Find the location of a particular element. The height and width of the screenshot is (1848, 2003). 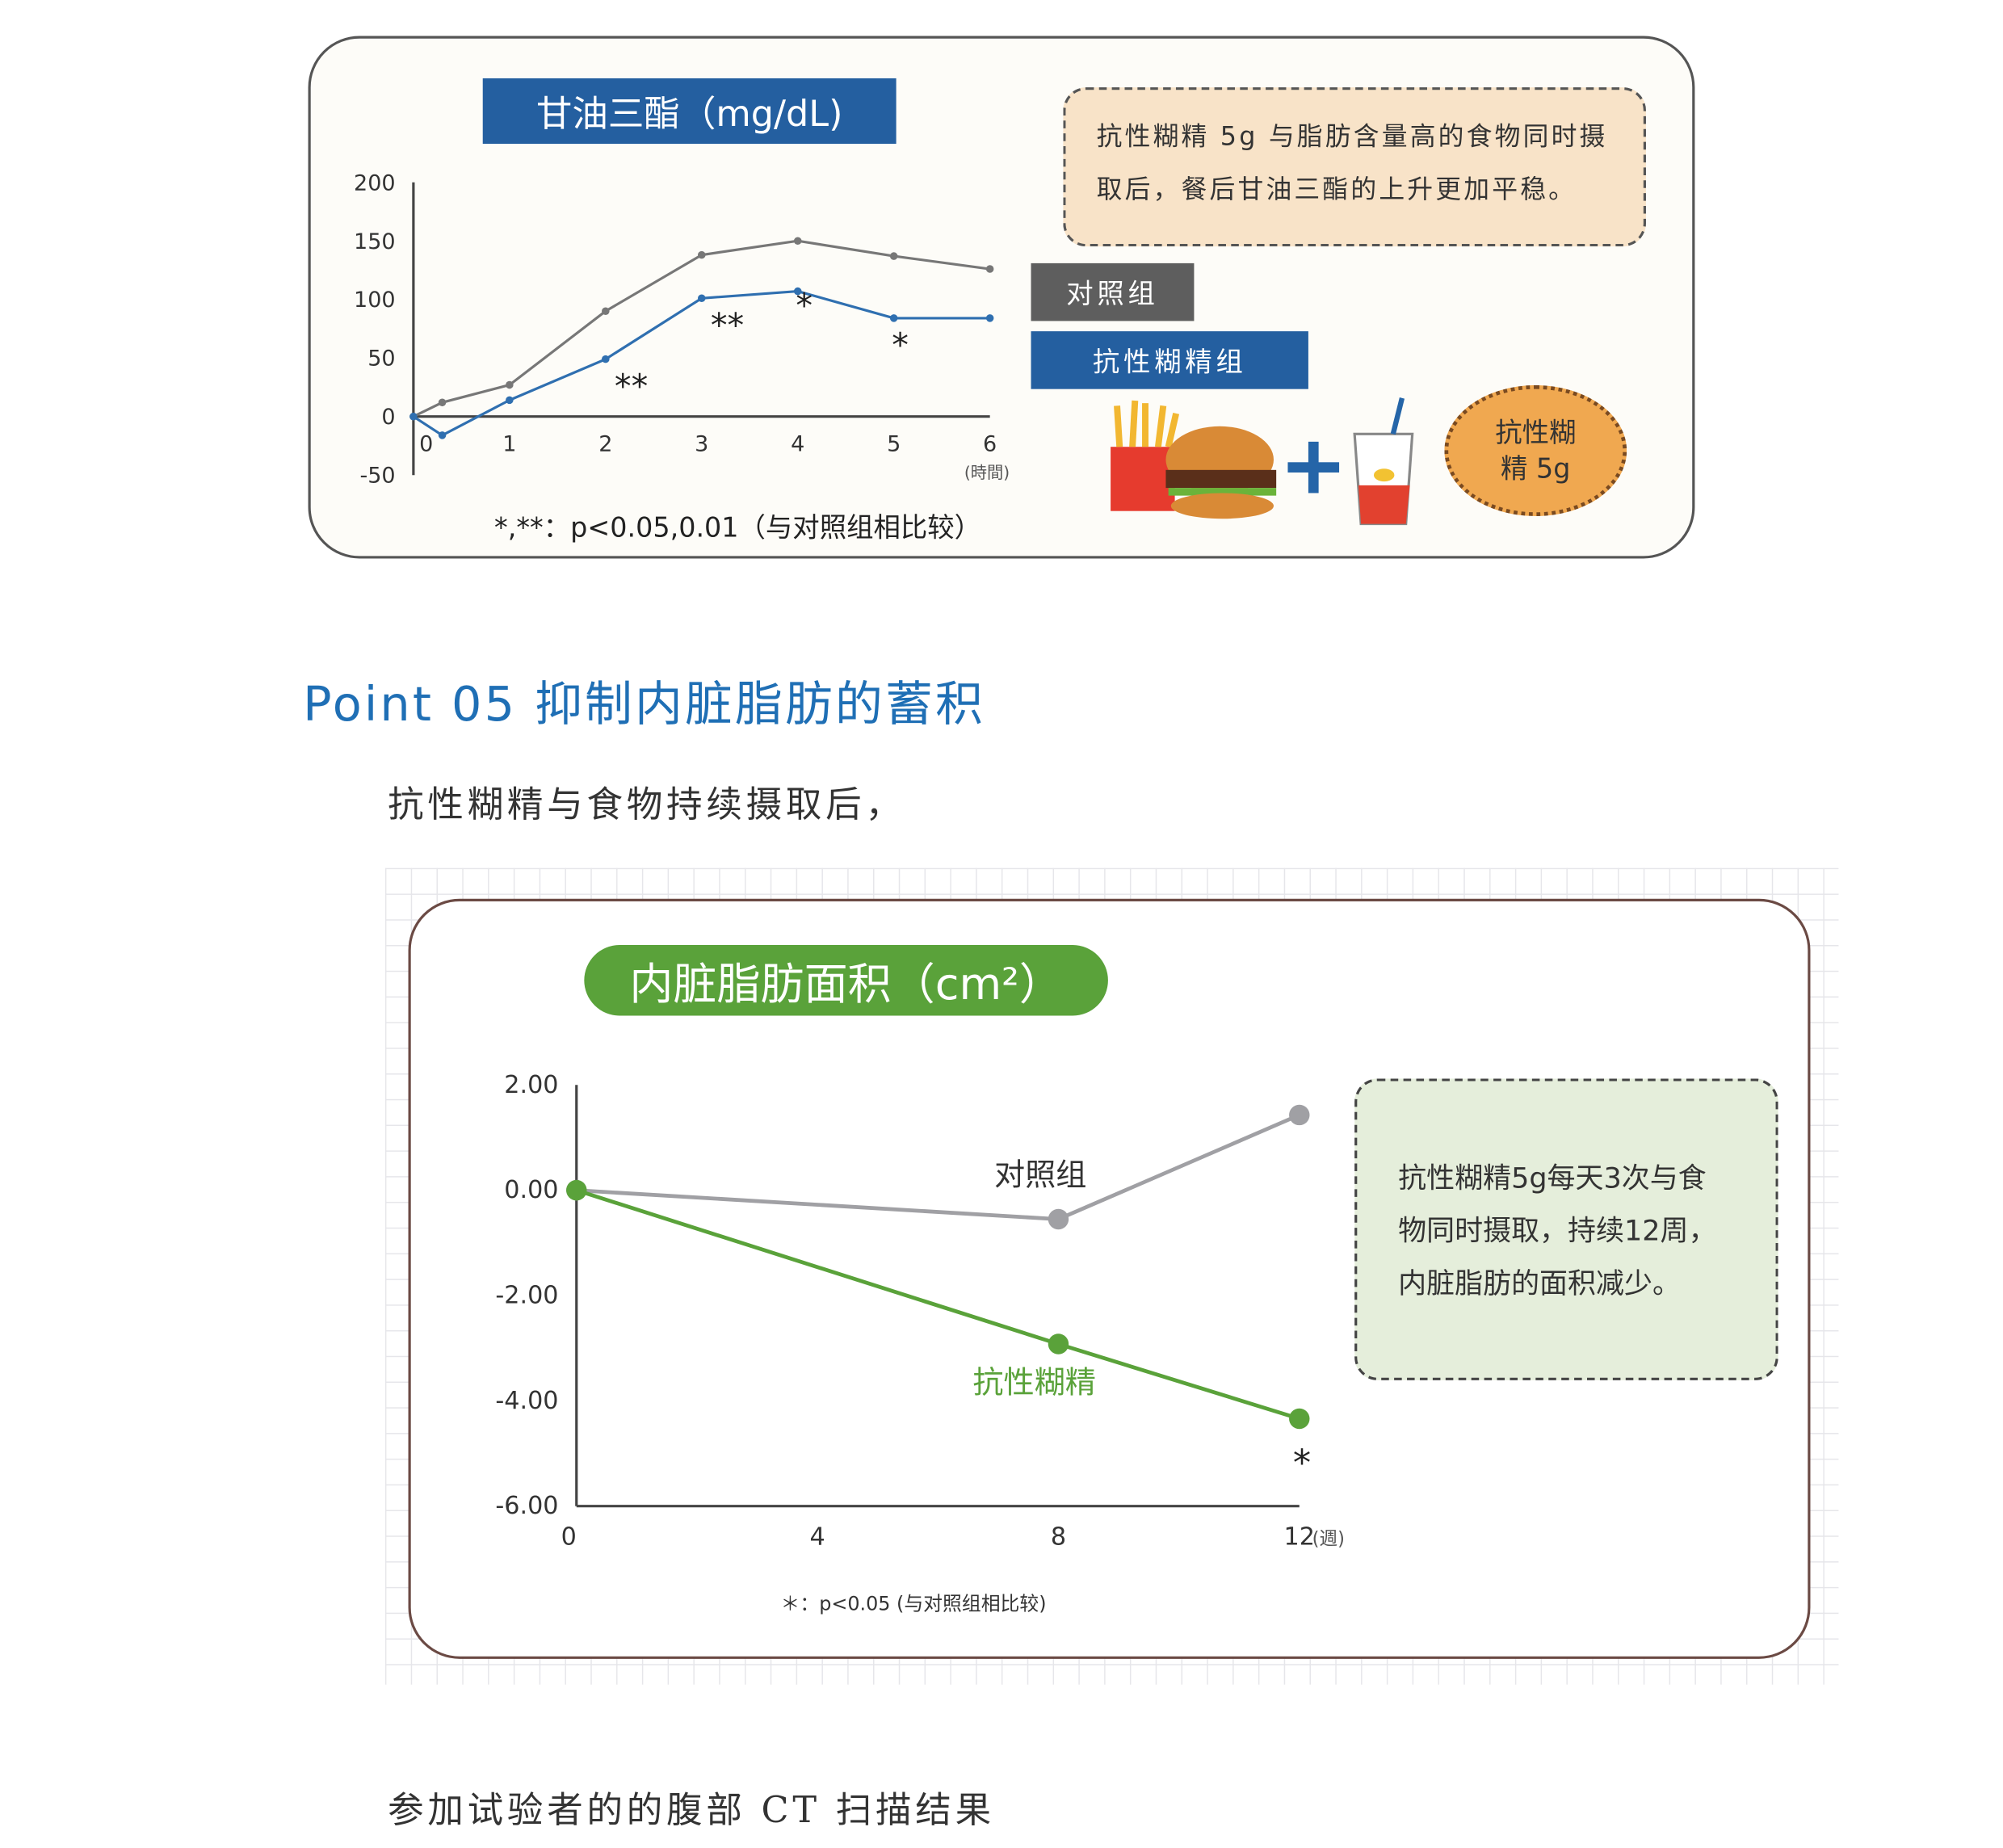

y-tick-label: 100 is located at coordinates (375, 300).